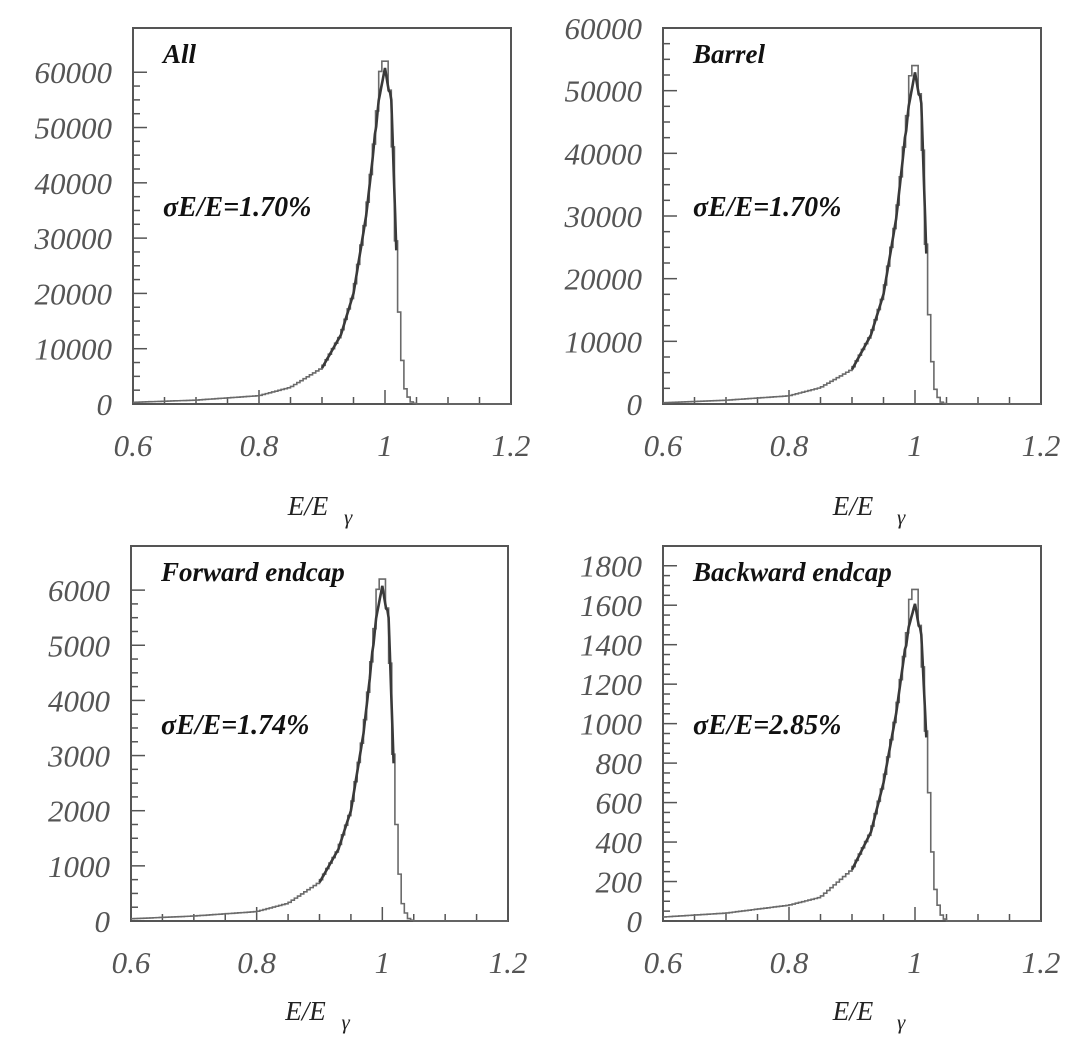 The width and height of the screenshot is (1083, 1043). Describe the element at coordinates (619, 763) in the screenshot. I see `y-tick-label: 800` at that location.